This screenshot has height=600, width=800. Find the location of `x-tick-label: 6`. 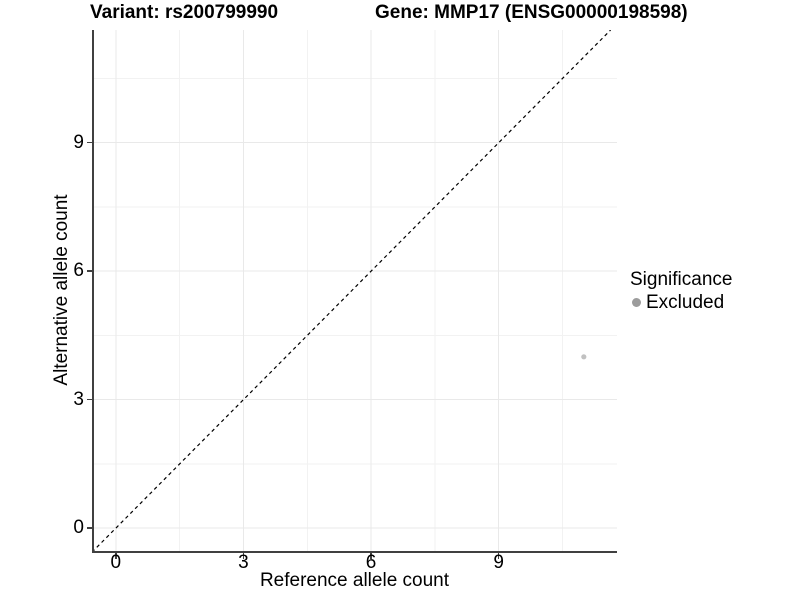

x-tick-label: 6 is located at coordinates (371, 562).